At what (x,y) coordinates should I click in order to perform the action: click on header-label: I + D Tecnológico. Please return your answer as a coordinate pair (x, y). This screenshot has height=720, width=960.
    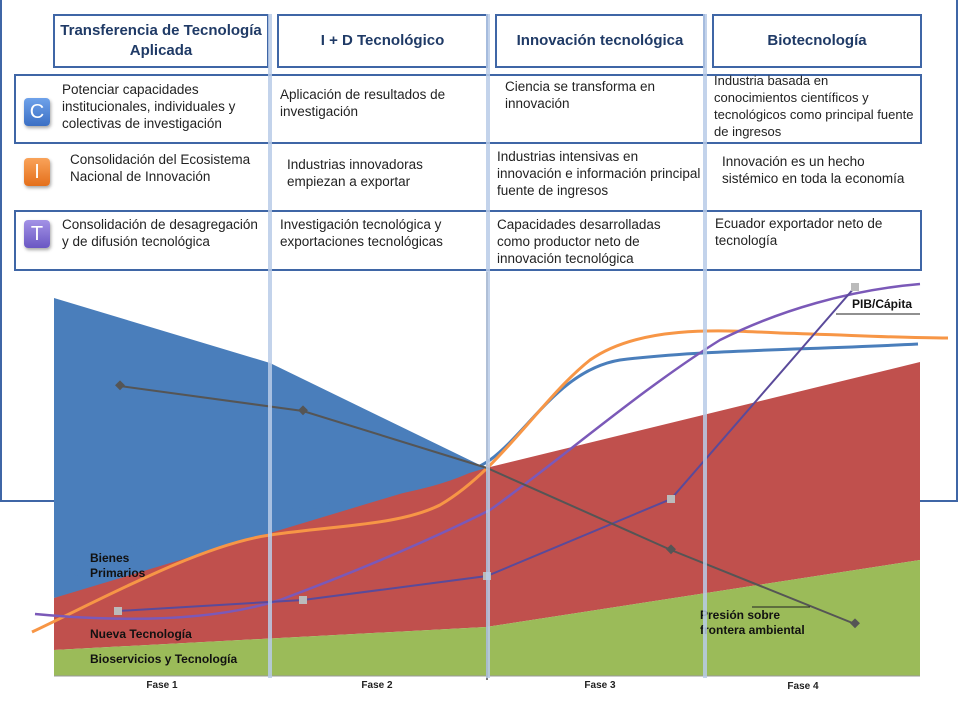
    Looking at the image, I should click on (382, 40).